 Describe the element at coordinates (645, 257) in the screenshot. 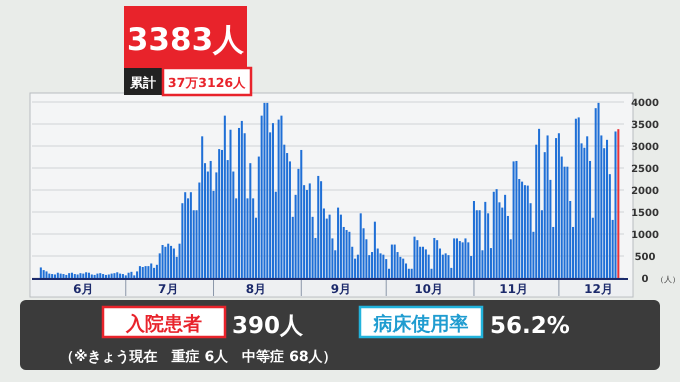

I see `y-tick-label: 500` at that location.